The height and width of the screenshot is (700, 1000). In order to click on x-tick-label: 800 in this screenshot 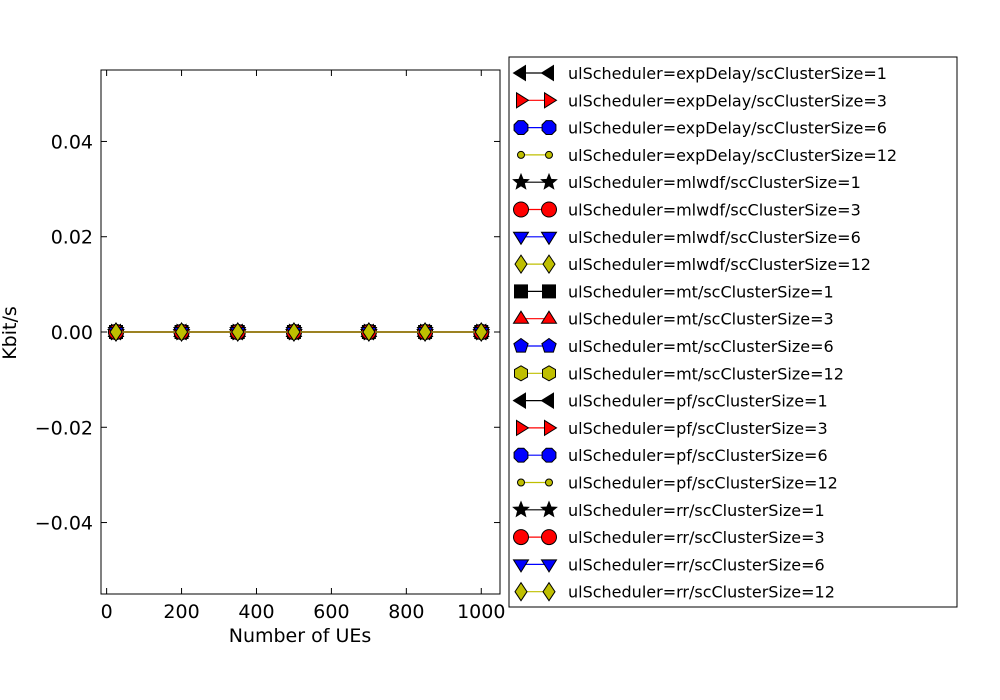, I will do `click(406, 612)`.